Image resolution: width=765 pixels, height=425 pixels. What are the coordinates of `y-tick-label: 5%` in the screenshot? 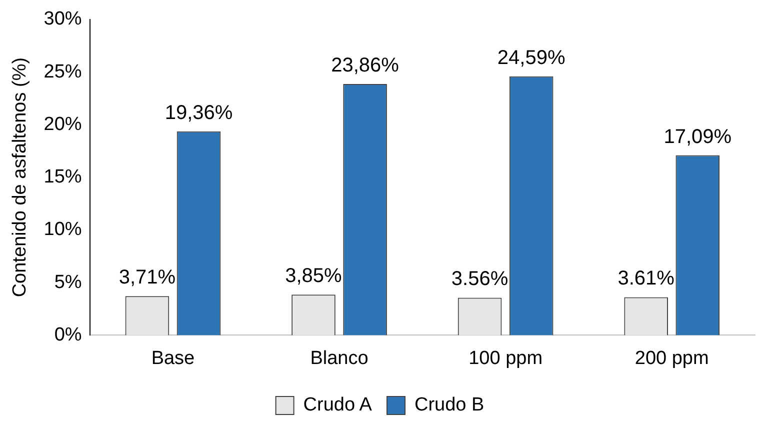 It's located at (68, 282).